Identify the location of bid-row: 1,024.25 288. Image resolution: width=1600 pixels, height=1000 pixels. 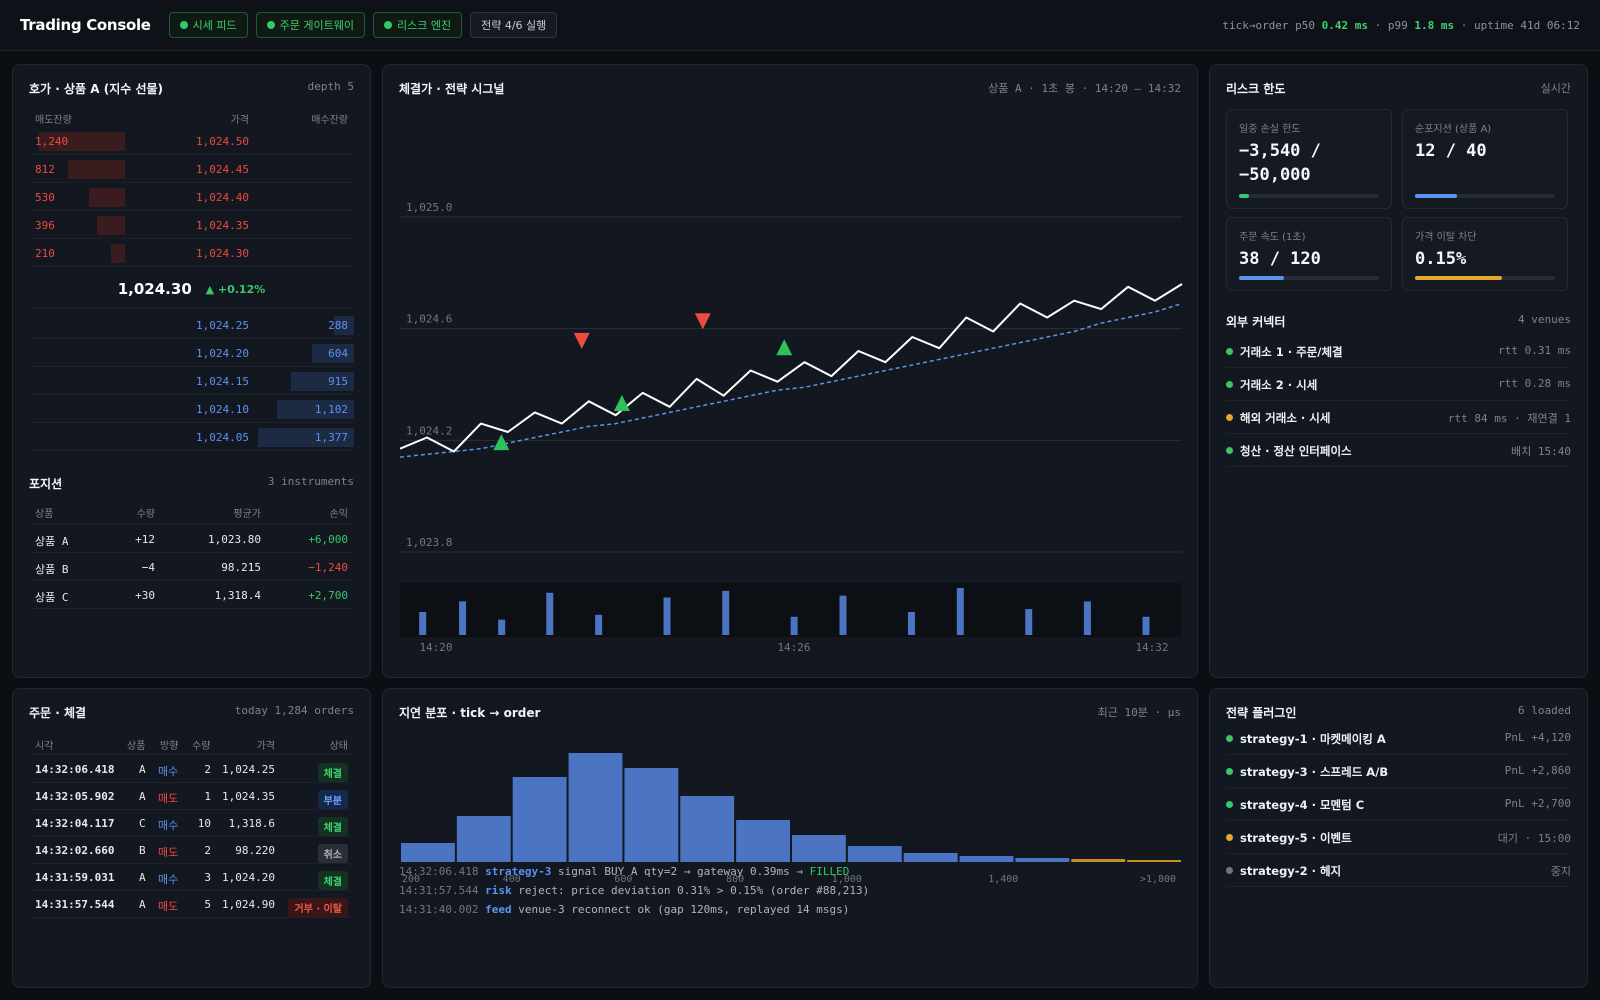
(191, 325).